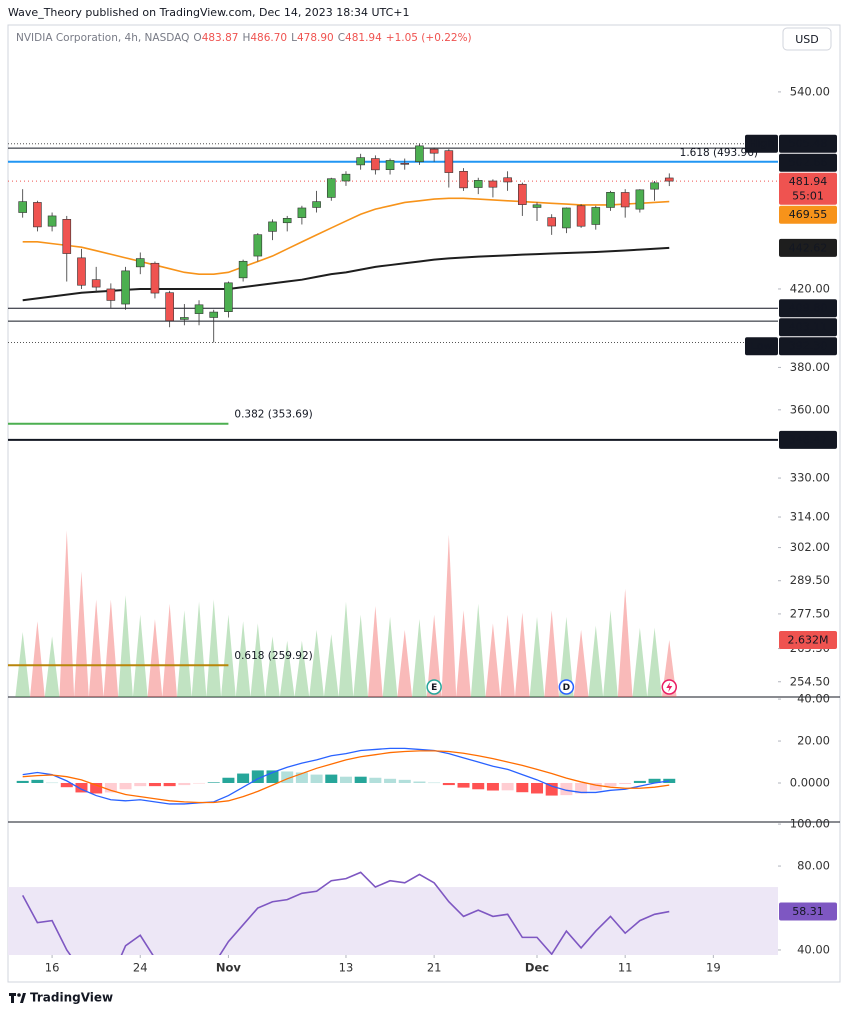  I want to click on price-label: 392.30, so click(808, 346).